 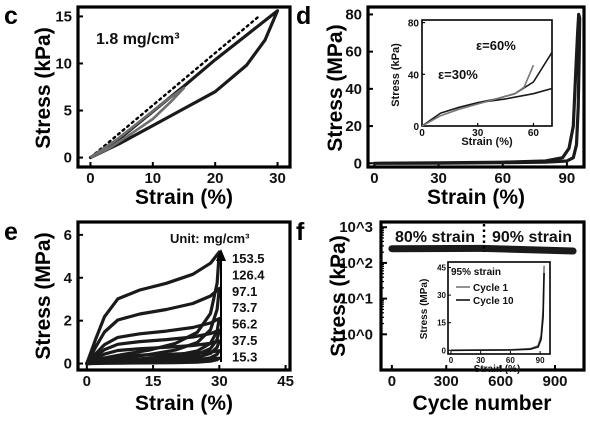 What do you see at coordinates (137, 122) in the screenshot?
I see `hysteresis-loop-15-strain` at bounding box center [137, 122].